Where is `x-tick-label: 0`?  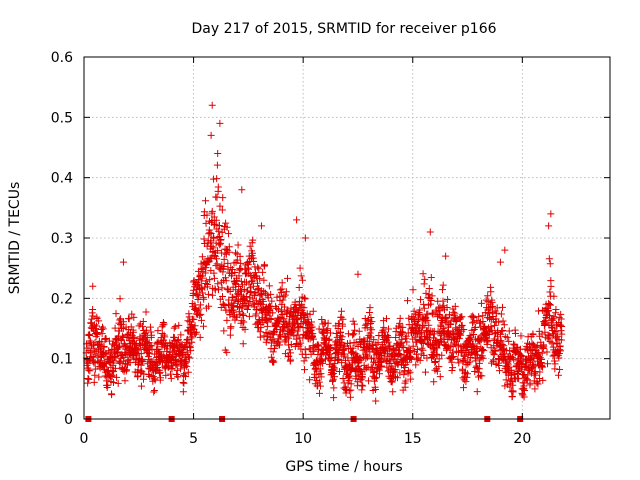 x-tick-label: 0 is located at coordinates (84, 439).